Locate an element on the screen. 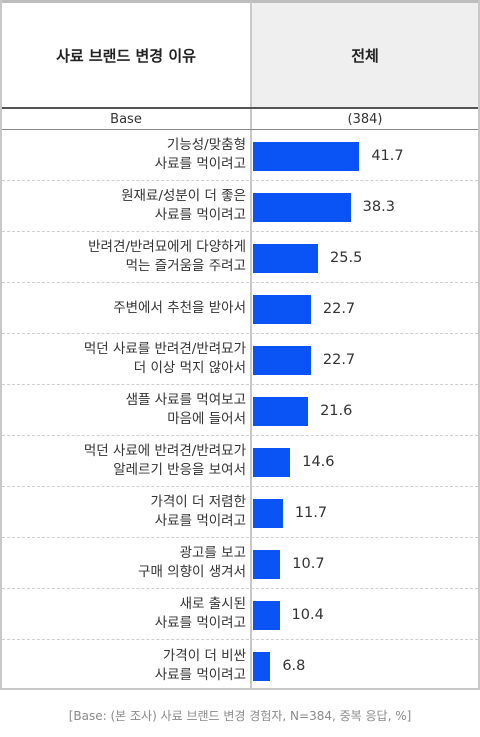 This screenshot has height=737, width=480. value-label: 14.6 is located at coordinates (318, 461).